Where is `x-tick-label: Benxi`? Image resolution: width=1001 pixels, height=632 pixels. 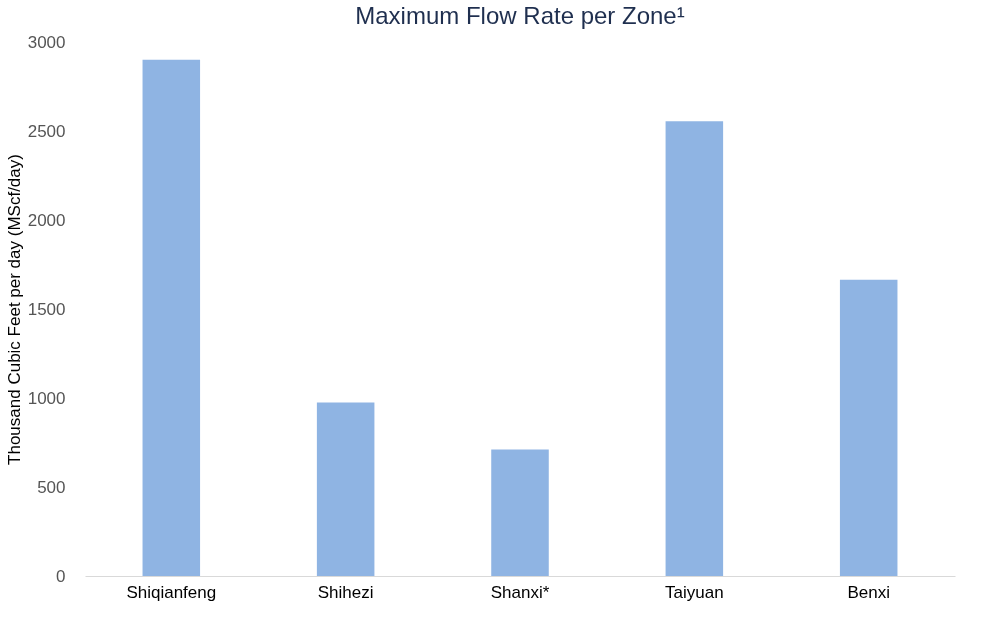
x-tick-label: Benxi is located at coordinates (868, 592).